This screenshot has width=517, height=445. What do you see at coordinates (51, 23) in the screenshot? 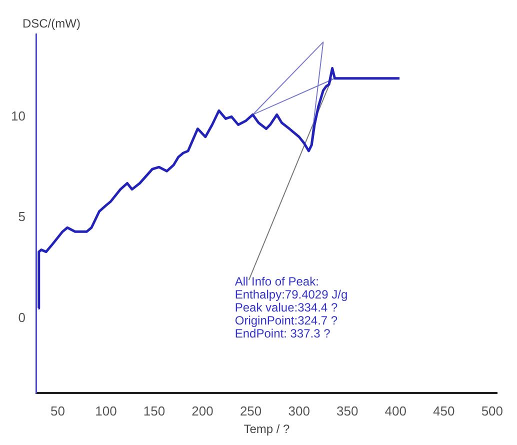
I see `y-axis-title: DSC/(mW)` at bounding box center [51, 23].